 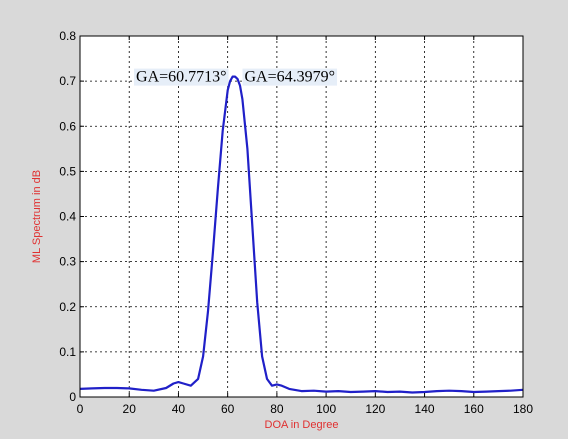 What do you see at coordinates (277, 409) in the screenshot?
I see `x-tick-label: 80` at bounding box center [277, 409].